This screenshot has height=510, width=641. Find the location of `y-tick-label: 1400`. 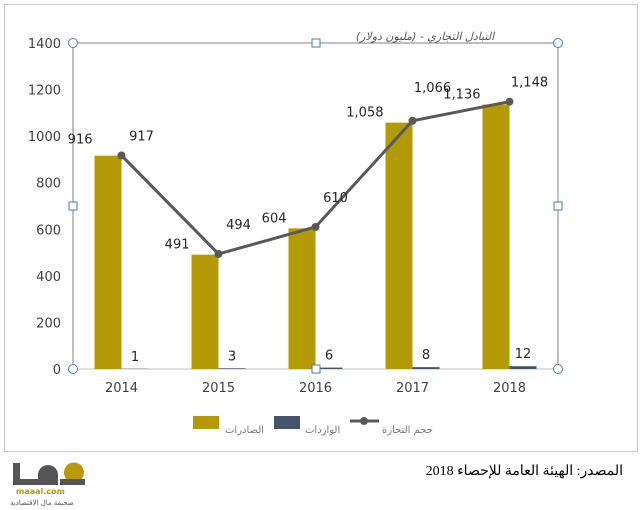

y-tick-label: 1400 is located at coordinates (44, 44).